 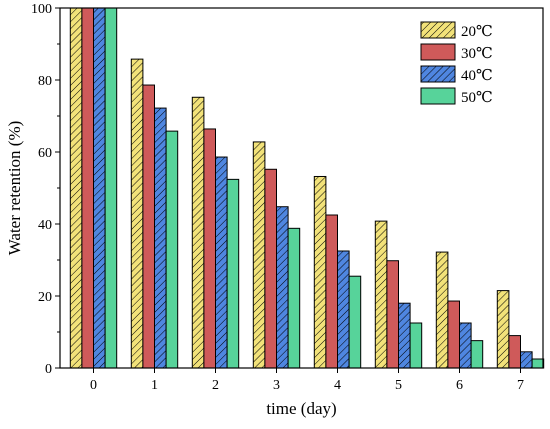 I want to click on x-axis-label: time (day), so click(x=301, y=408).